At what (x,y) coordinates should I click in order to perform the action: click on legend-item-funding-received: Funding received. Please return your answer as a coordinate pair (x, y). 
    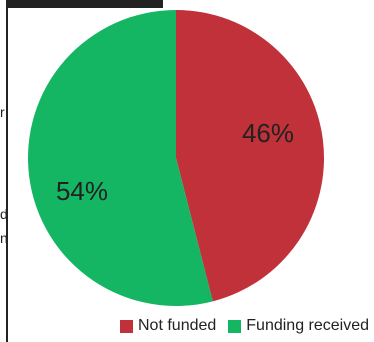
    Looking at the image, I should click on (298, 326).